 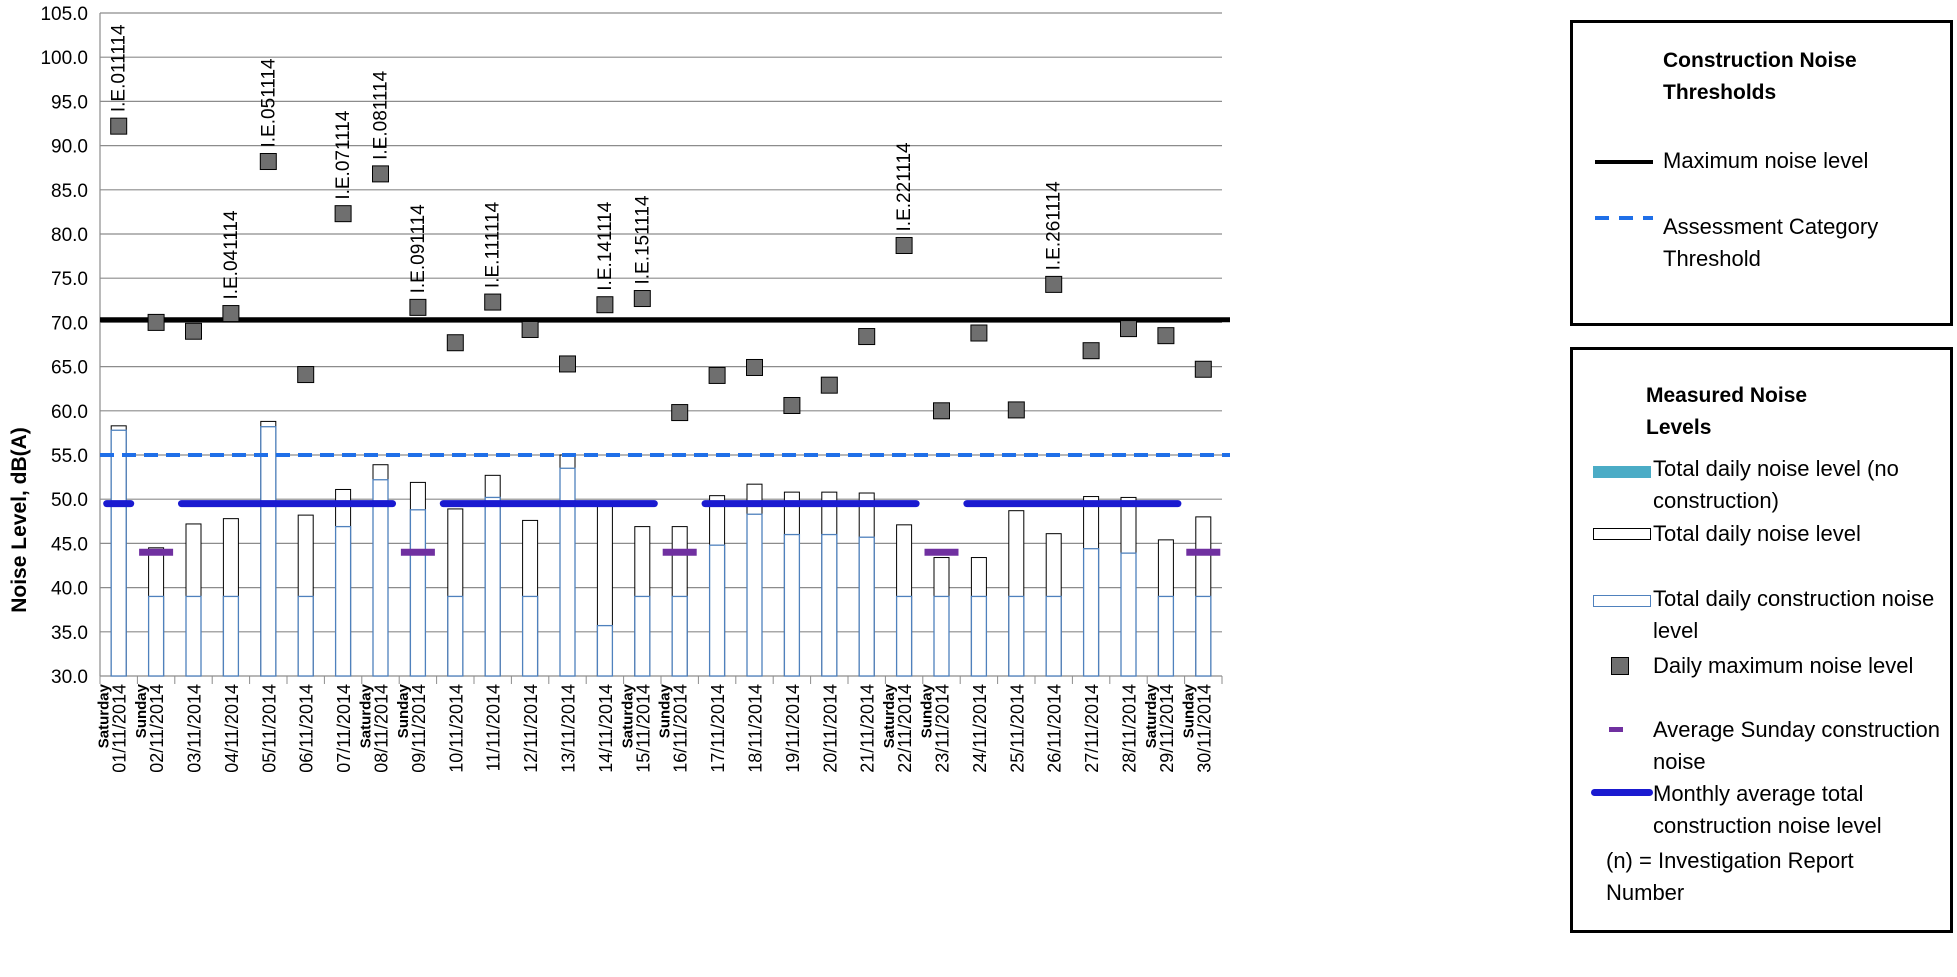 What do you see at coordinates (456, 728) in the screenshot?
I see `x-tick-label: 10/11/2014` at bounding box center [456, 728].